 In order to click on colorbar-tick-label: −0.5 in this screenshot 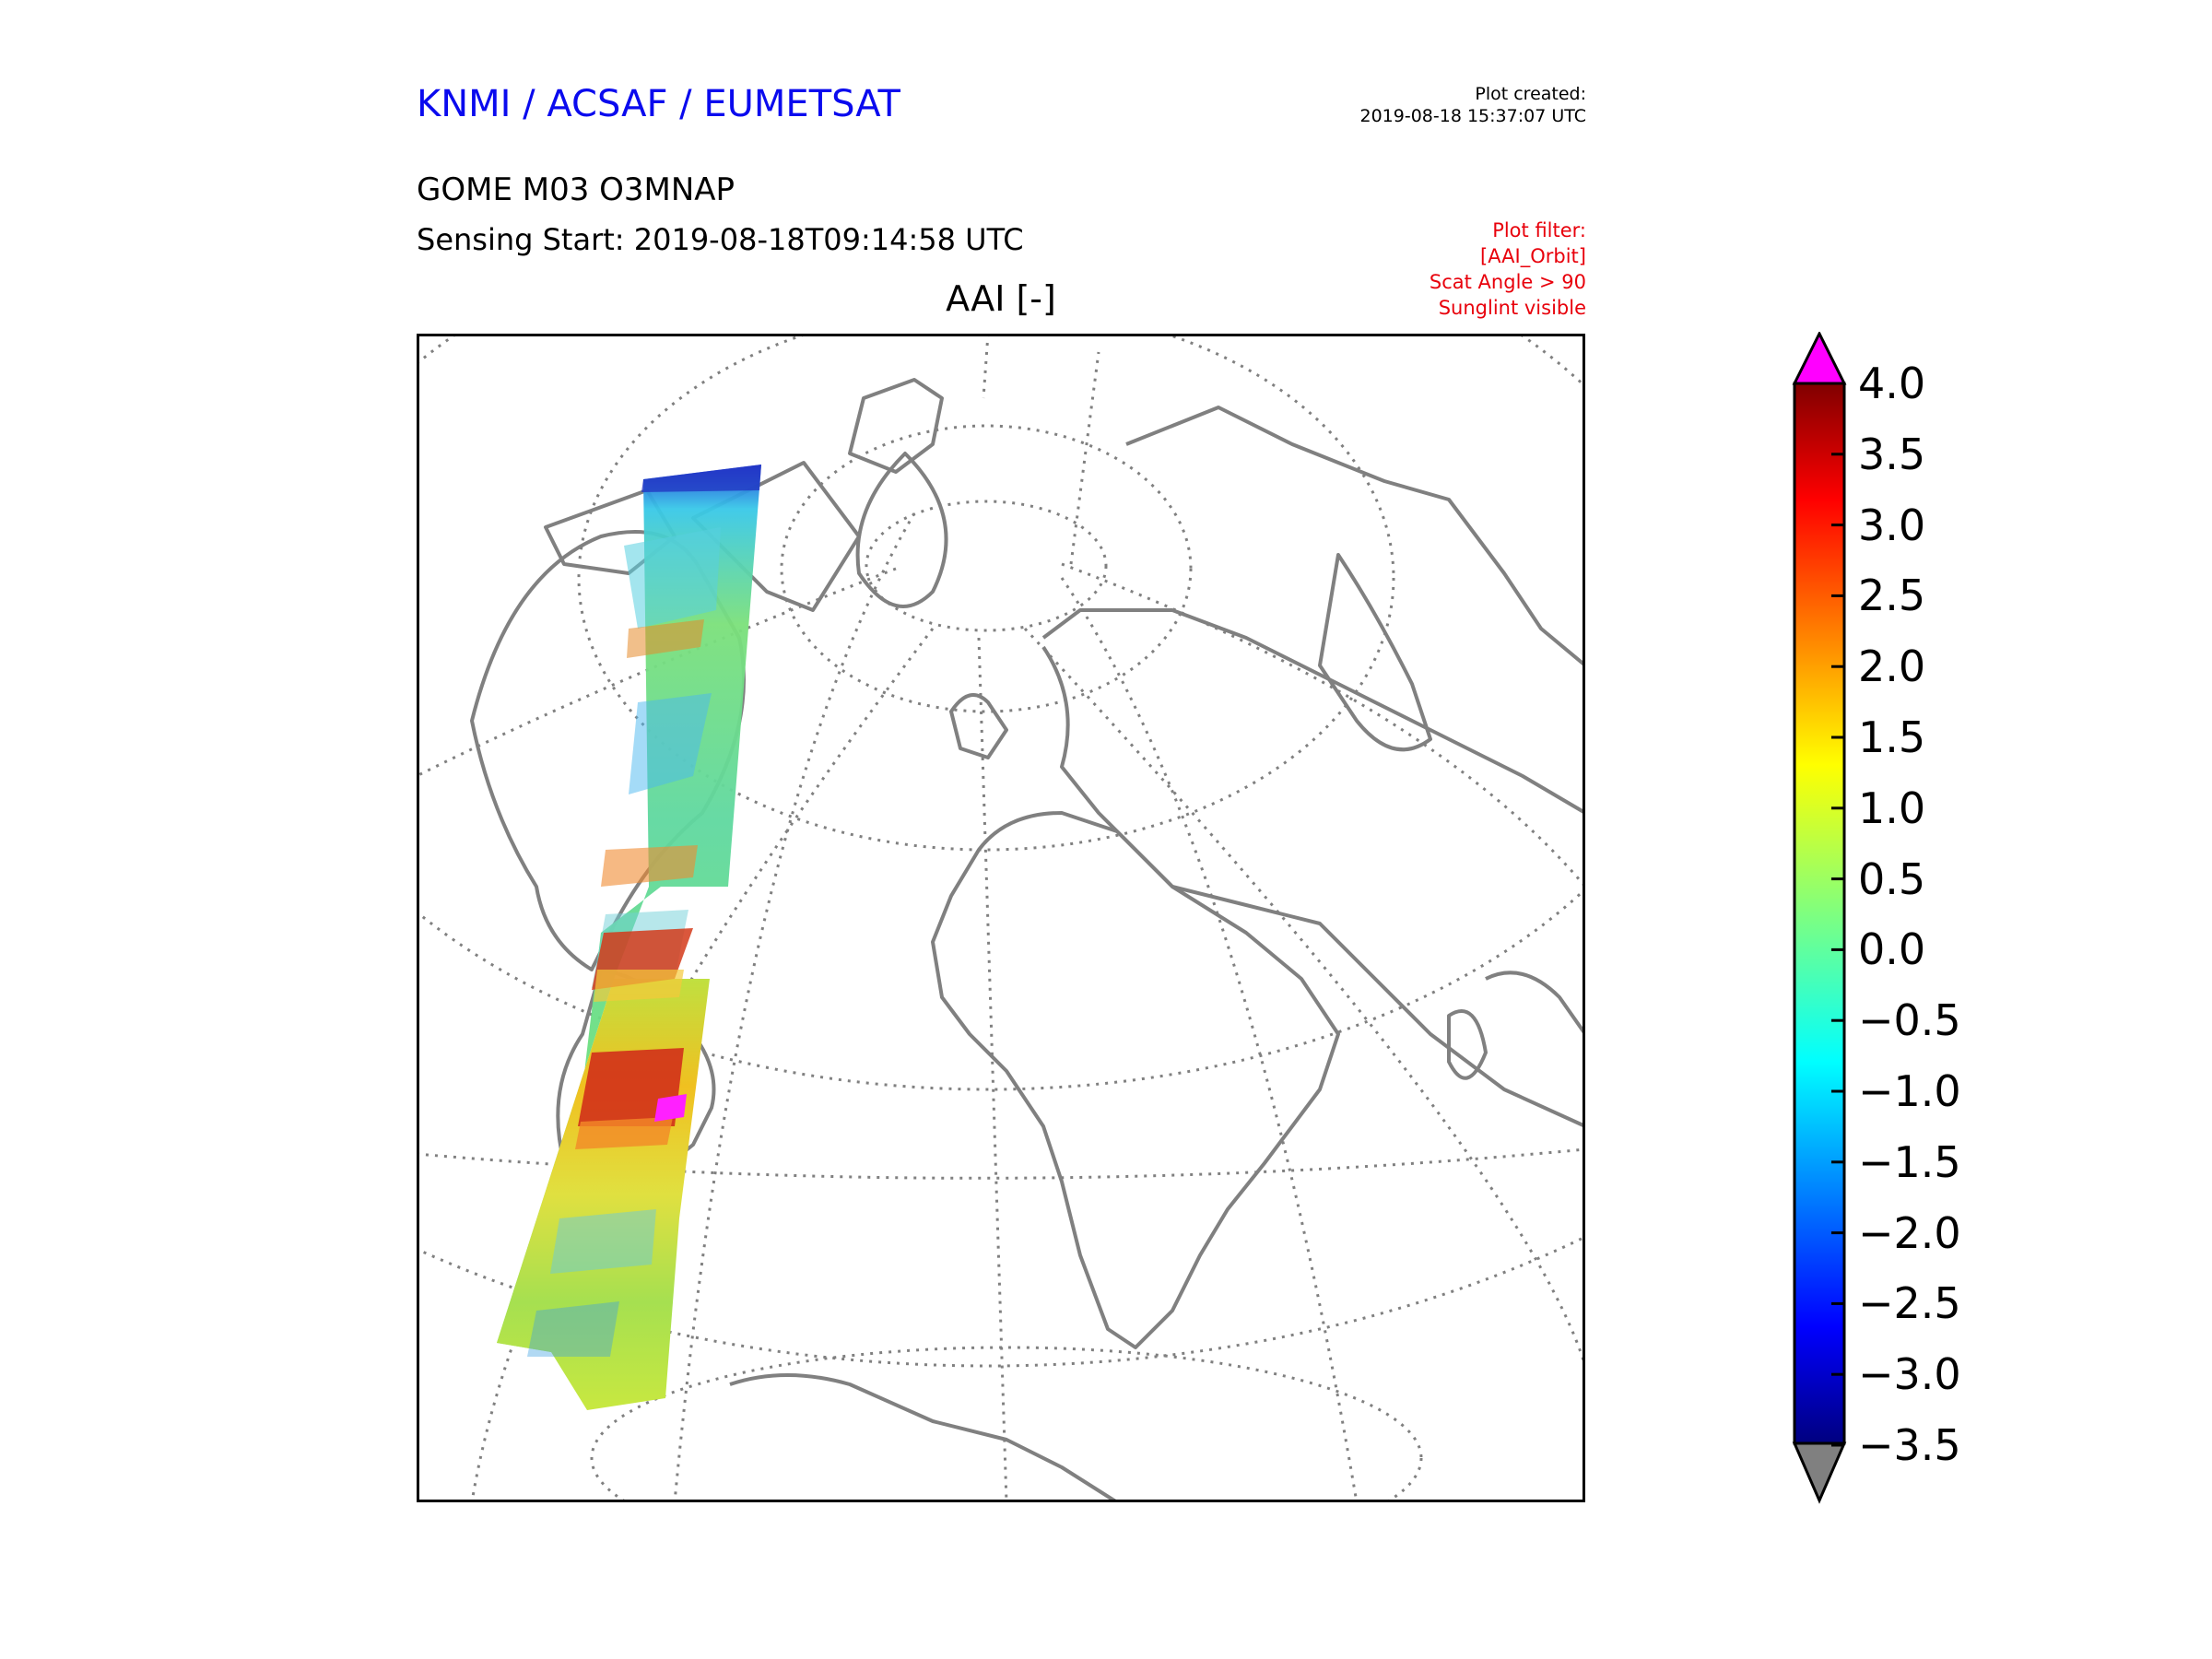, I will do `click(1909, 1020)`.